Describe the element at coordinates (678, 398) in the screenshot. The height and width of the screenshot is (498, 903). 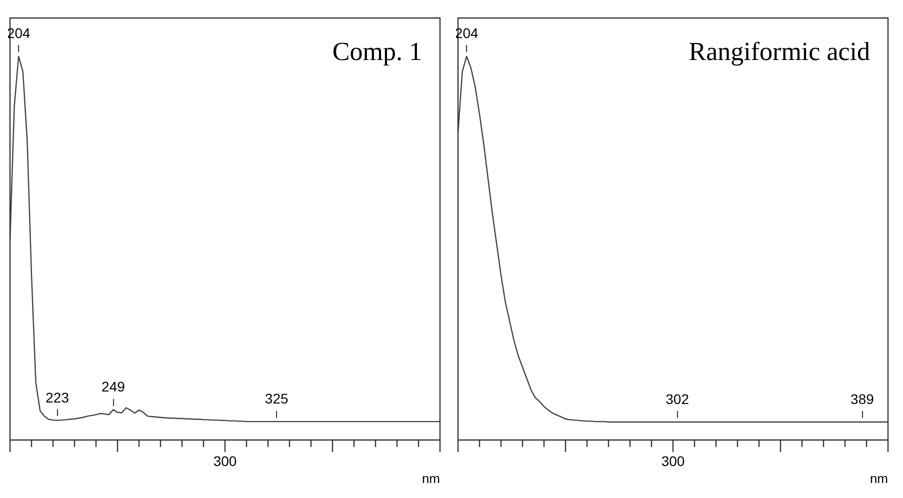
I see `x-tick-label: 302` at that location.